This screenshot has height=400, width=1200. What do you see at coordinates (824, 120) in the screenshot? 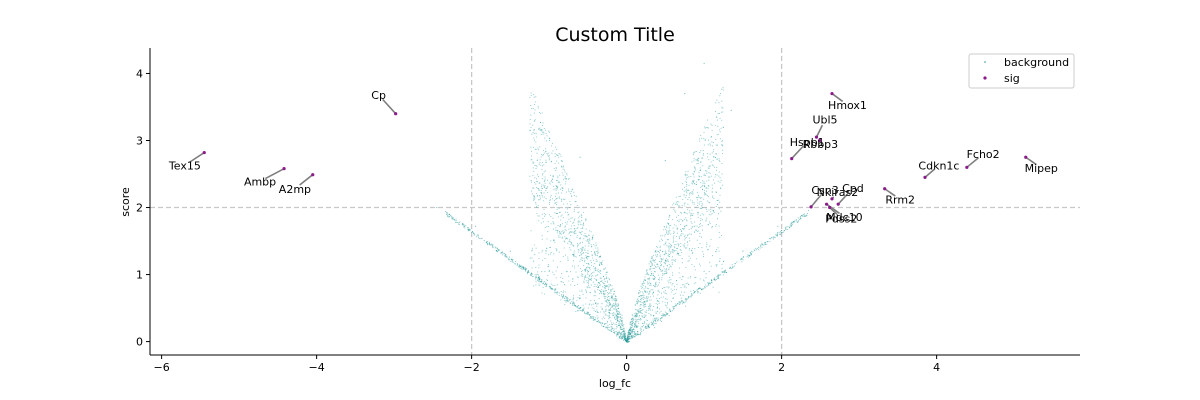
I see `gene-label: Ubl5` at bounding box center [824, 120].